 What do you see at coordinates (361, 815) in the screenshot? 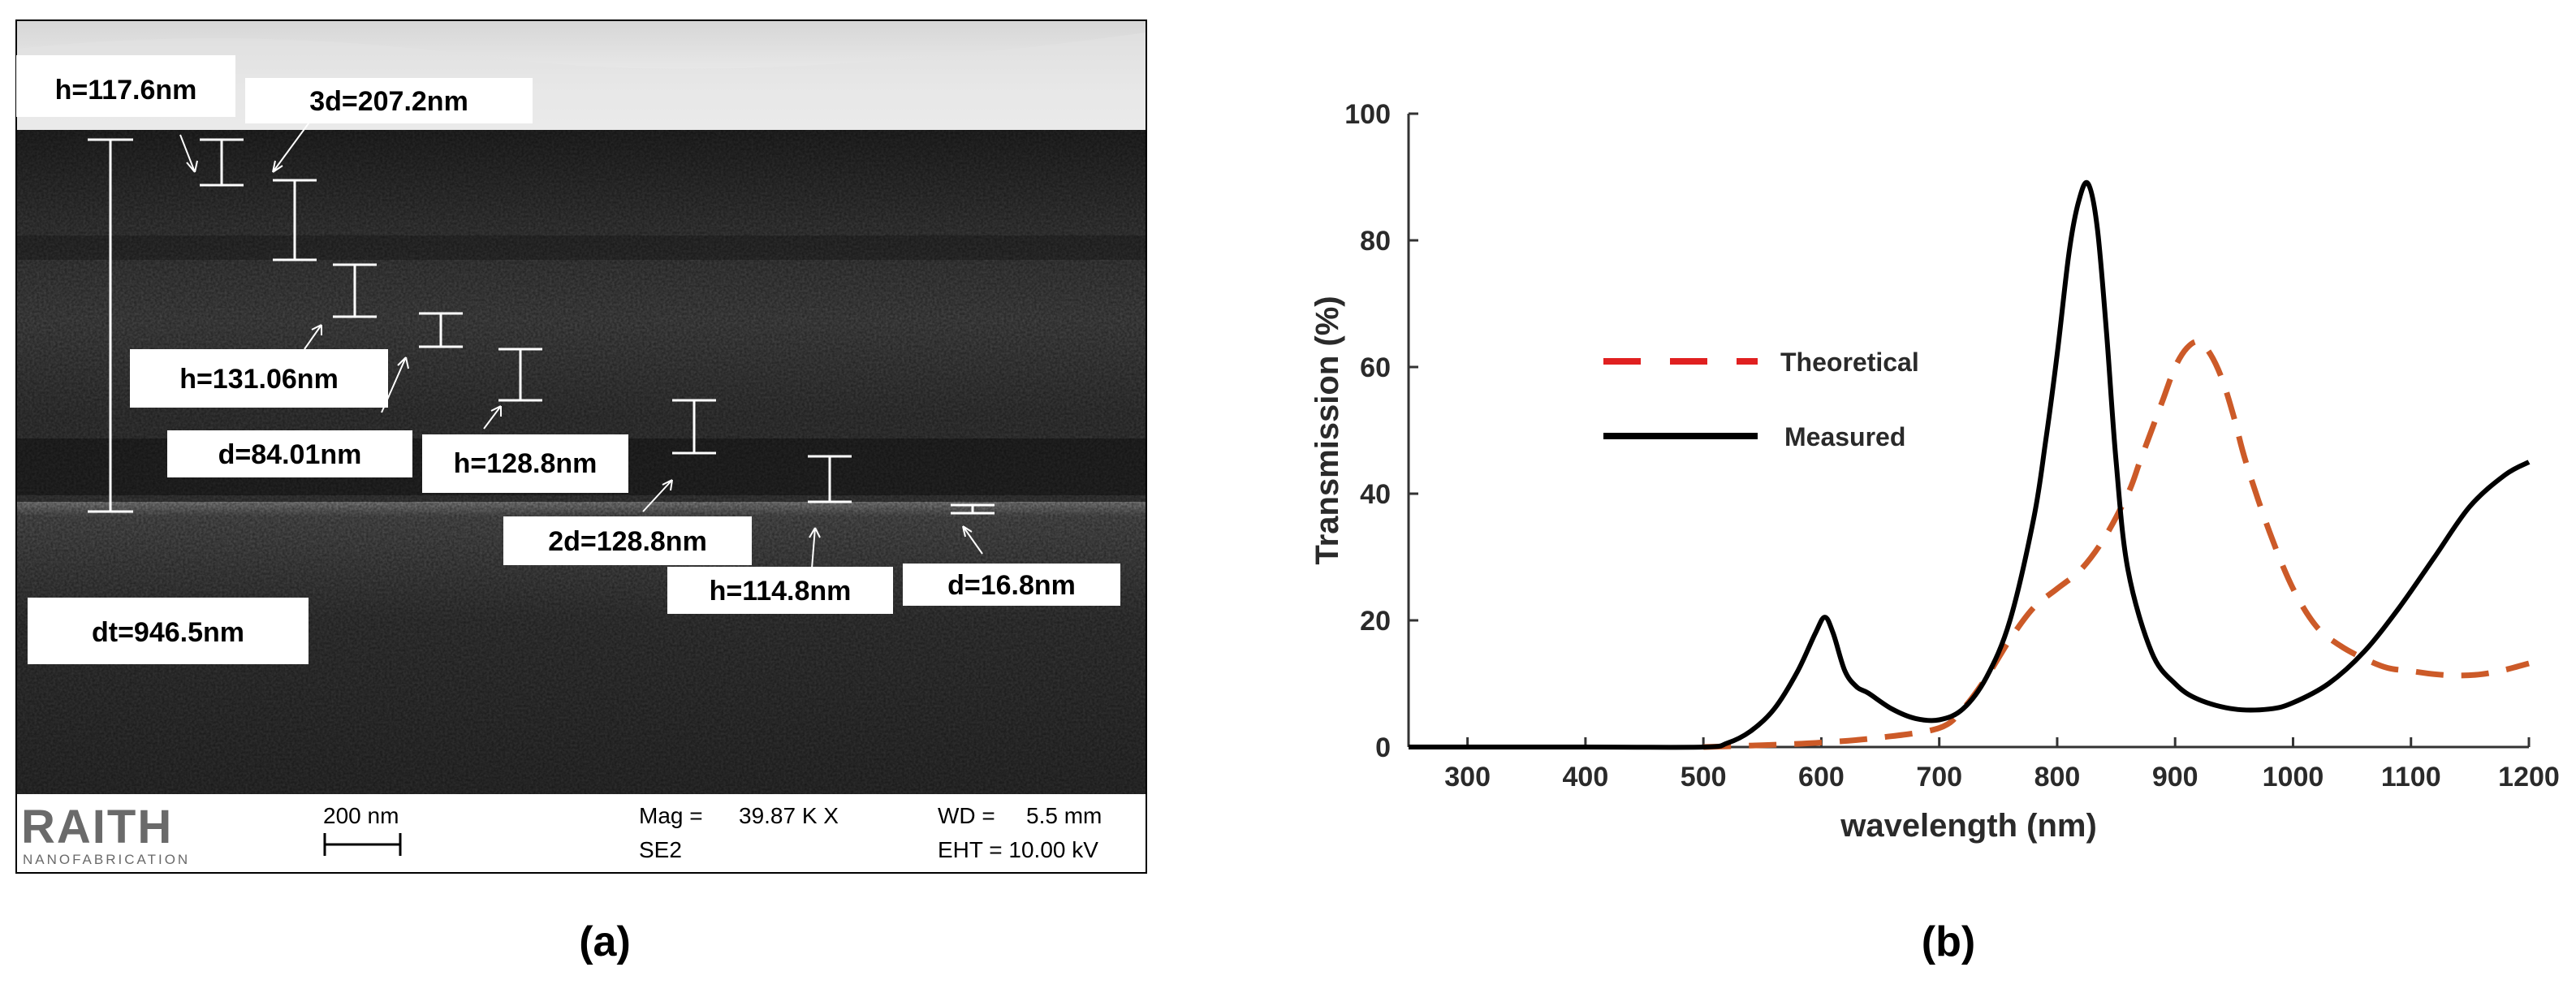
I see `scale-bar-label: 200 nm` at bounding box center [361, 815].